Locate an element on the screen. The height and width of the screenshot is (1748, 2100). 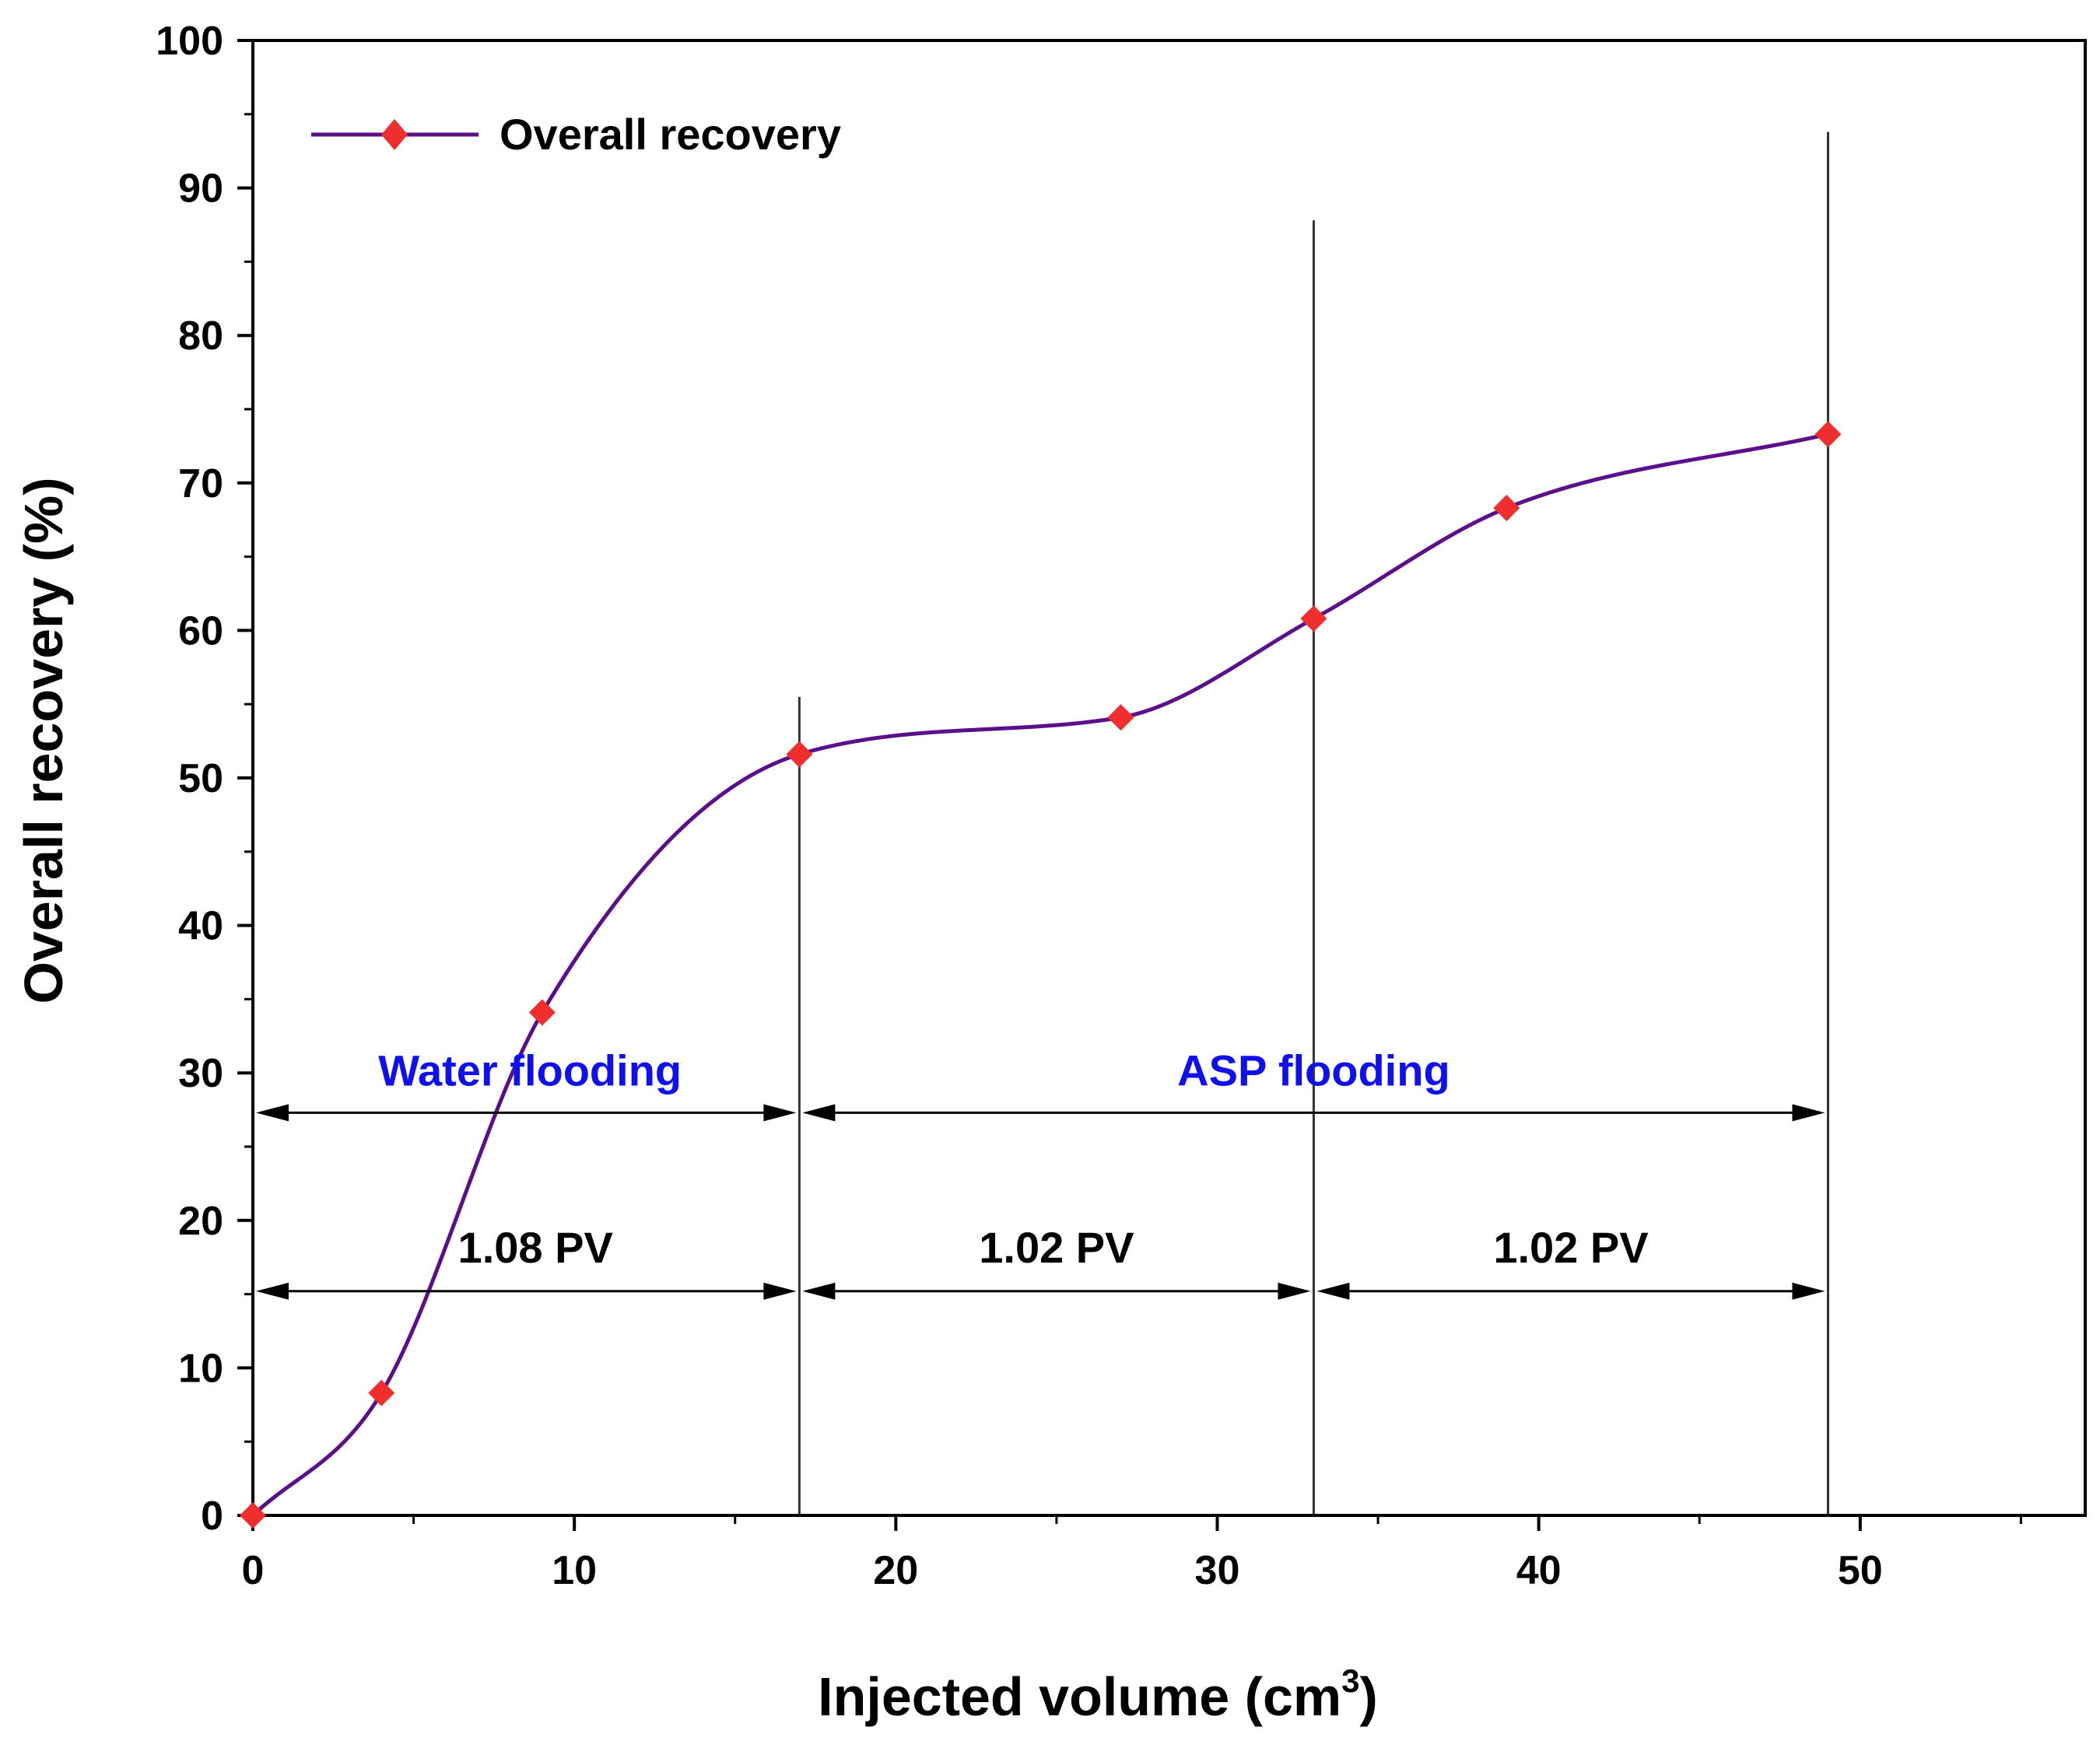
y-axis-title: Overall recovery (%) is located at coordinates (43, 741).